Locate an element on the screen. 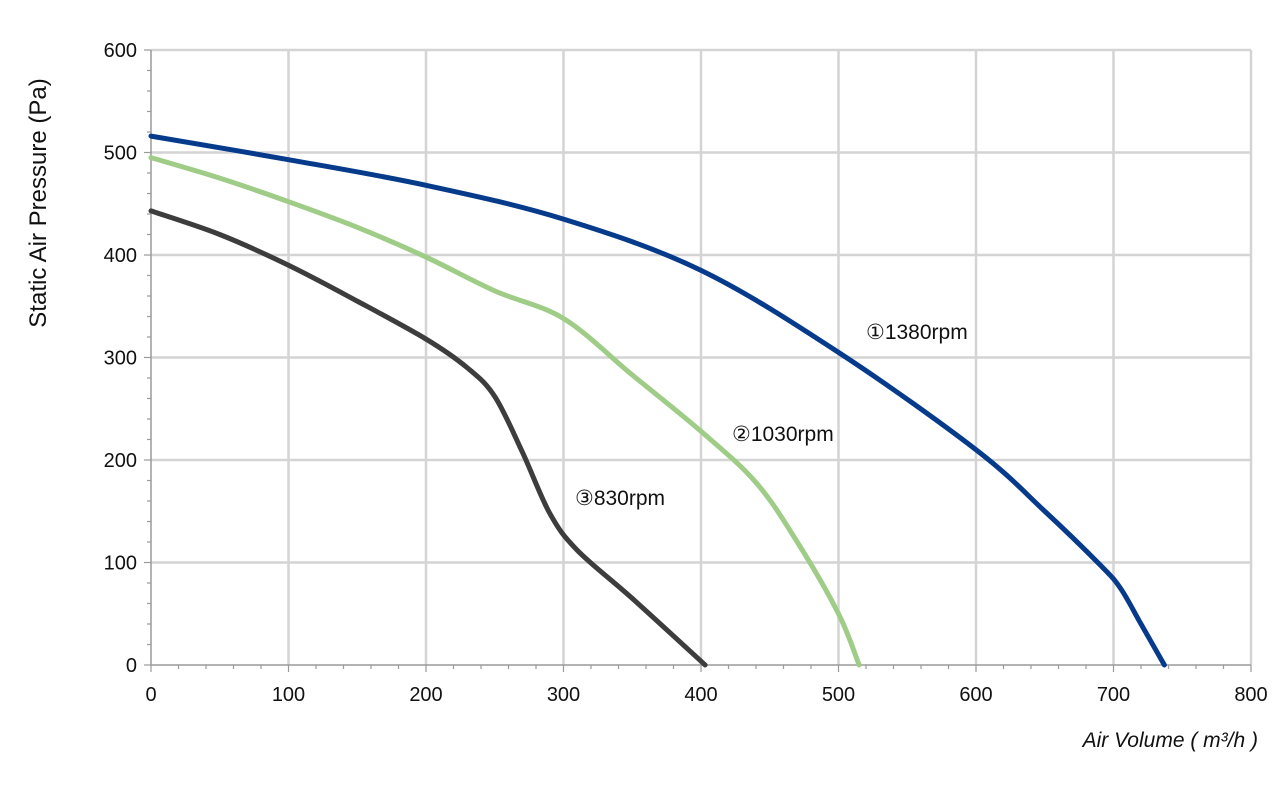 The width and height of the screenshot is (1287, 787). x-tick-label: 500 is located at coordinates (838, 695).